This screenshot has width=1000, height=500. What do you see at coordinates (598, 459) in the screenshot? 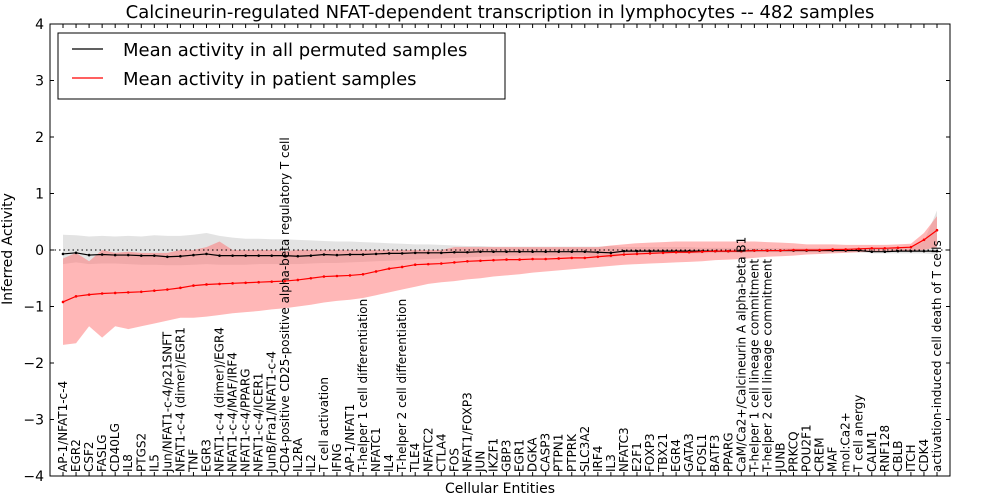
I see `category-label: IRF4` at bounding box center [598, 459].